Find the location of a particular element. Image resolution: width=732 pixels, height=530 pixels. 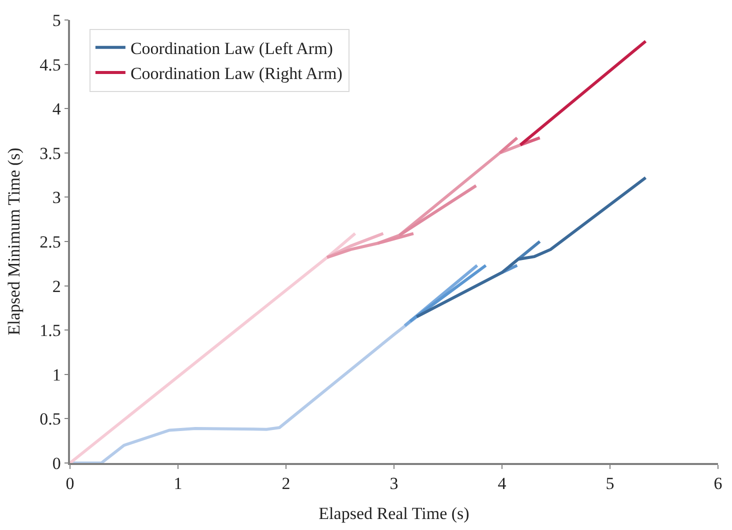

x-axis-title: Elapsed Real Time (s) is located at coordinates (394, 514).